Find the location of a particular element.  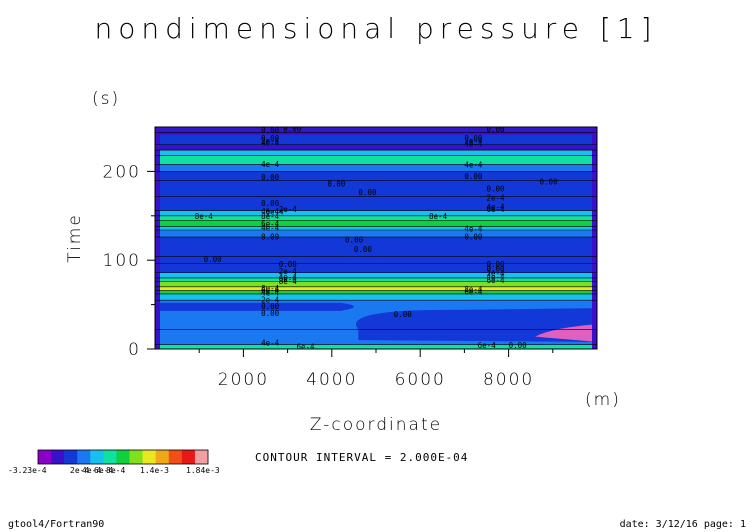

x-unit-label: (m) is located at coordinates (603, 400).